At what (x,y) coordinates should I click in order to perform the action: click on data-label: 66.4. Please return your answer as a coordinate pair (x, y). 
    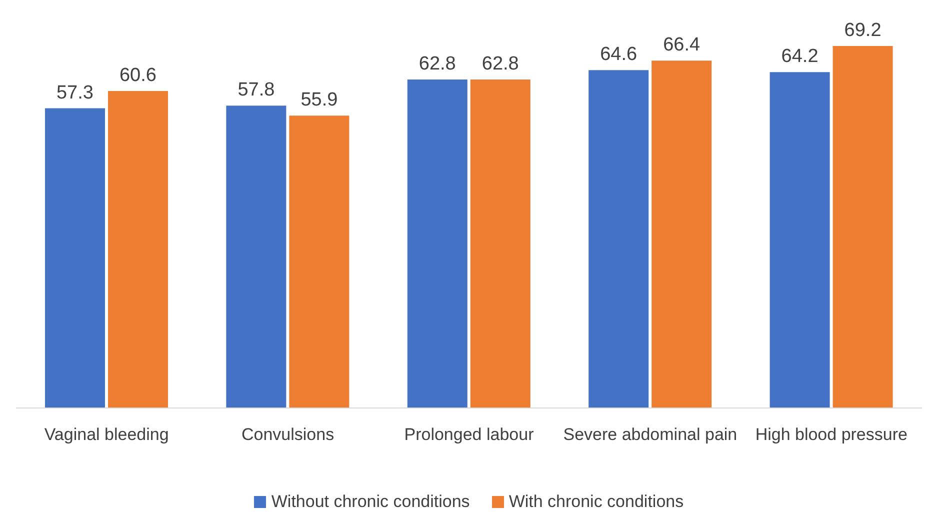
    Looking at the image, I should click on (682, 45).